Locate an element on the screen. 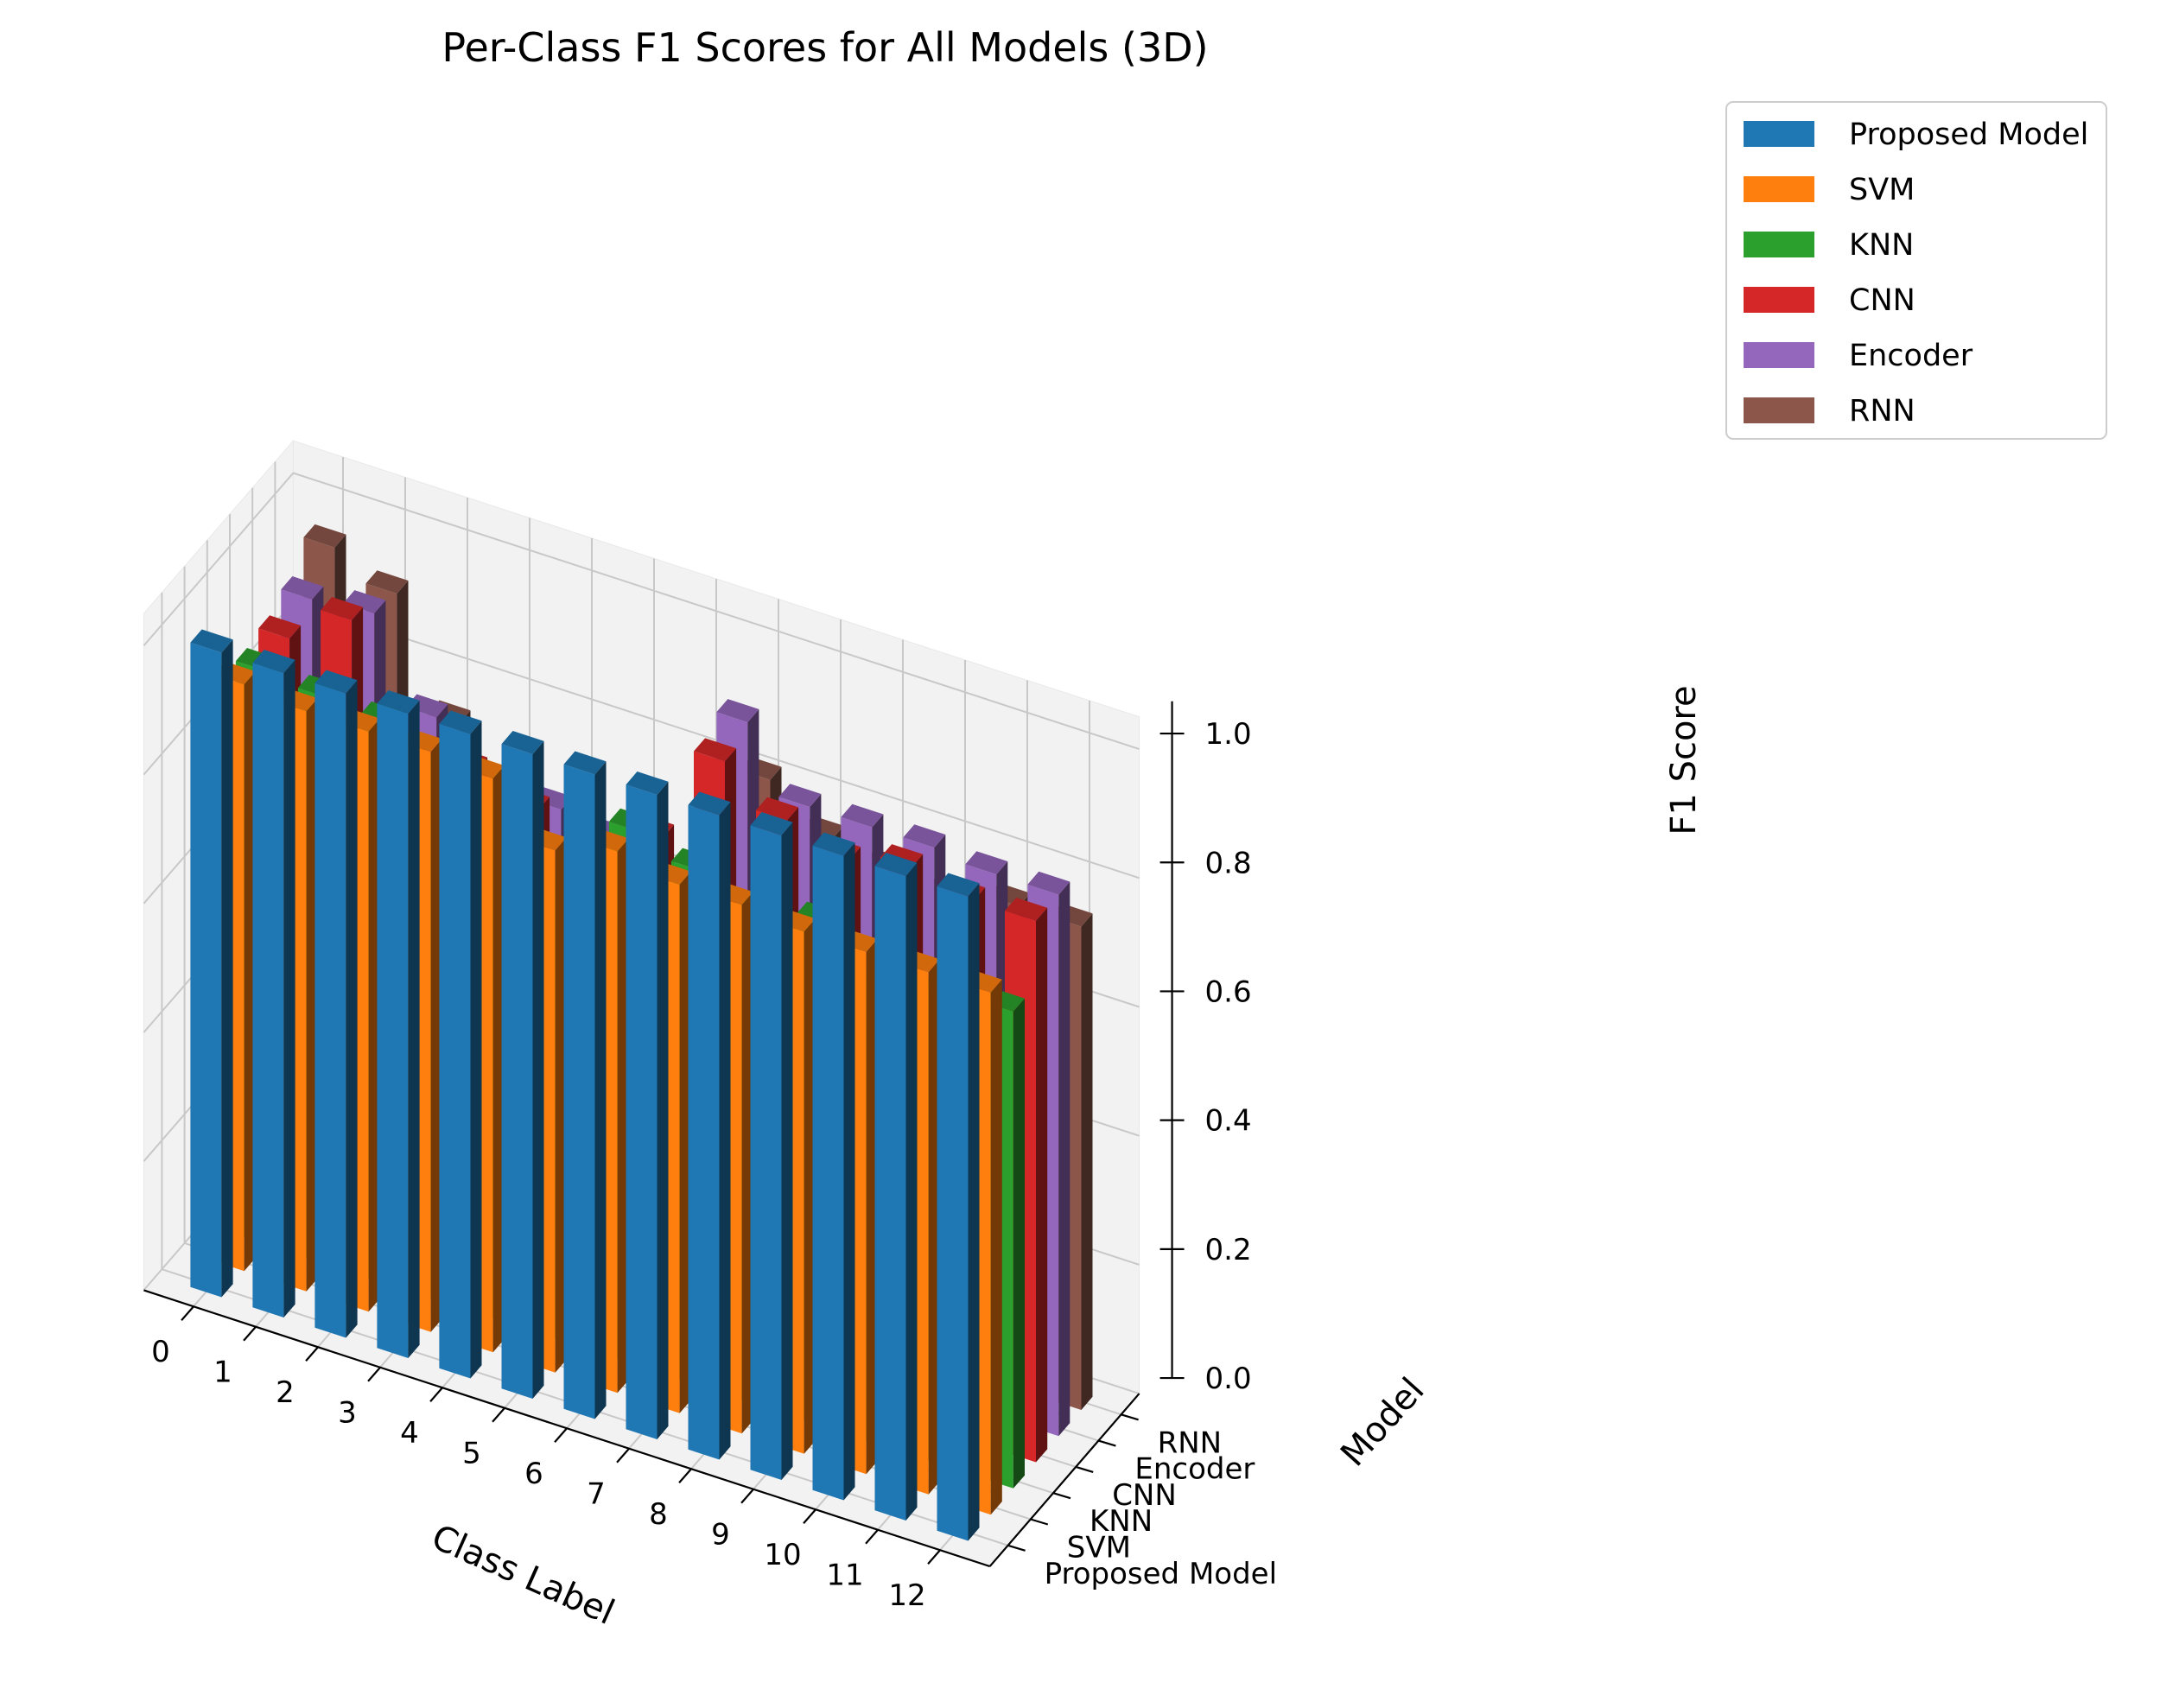  legend-item: RNN is located at coordinates (1829, 411).